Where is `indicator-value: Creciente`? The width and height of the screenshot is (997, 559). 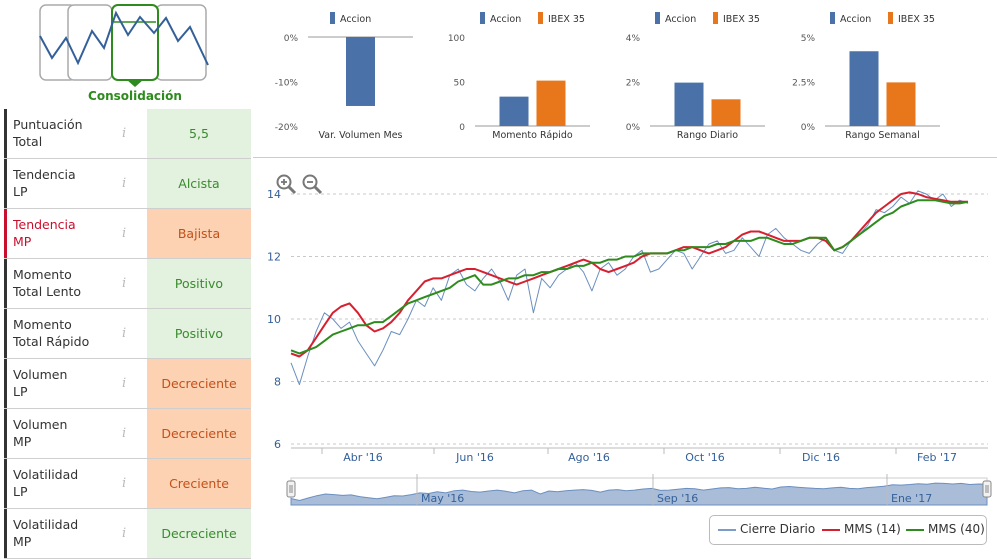
indicator-value: Creciente is located at coordinates (199, 483).